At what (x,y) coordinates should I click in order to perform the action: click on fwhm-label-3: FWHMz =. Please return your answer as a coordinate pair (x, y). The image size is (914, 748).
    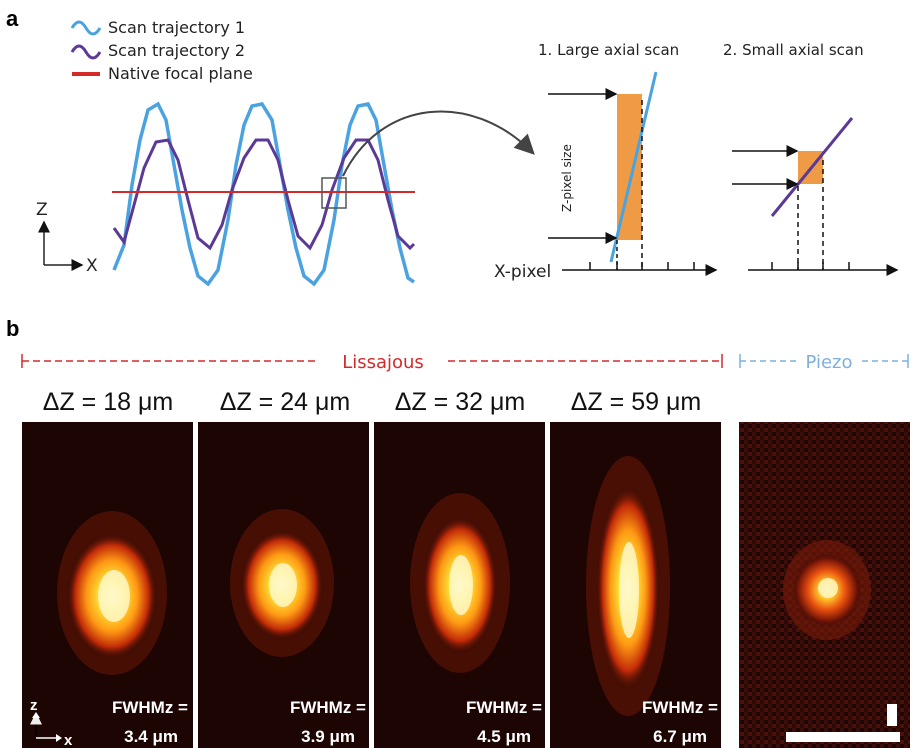
    Looking at the image, I should click on (504, 707).